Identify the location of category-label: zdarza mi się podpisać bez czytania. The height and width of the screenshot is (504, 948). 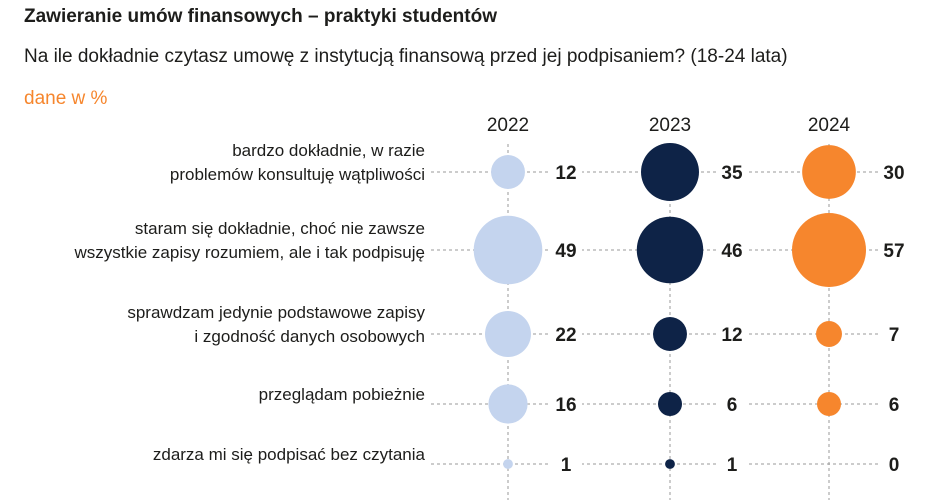
(289, 454).